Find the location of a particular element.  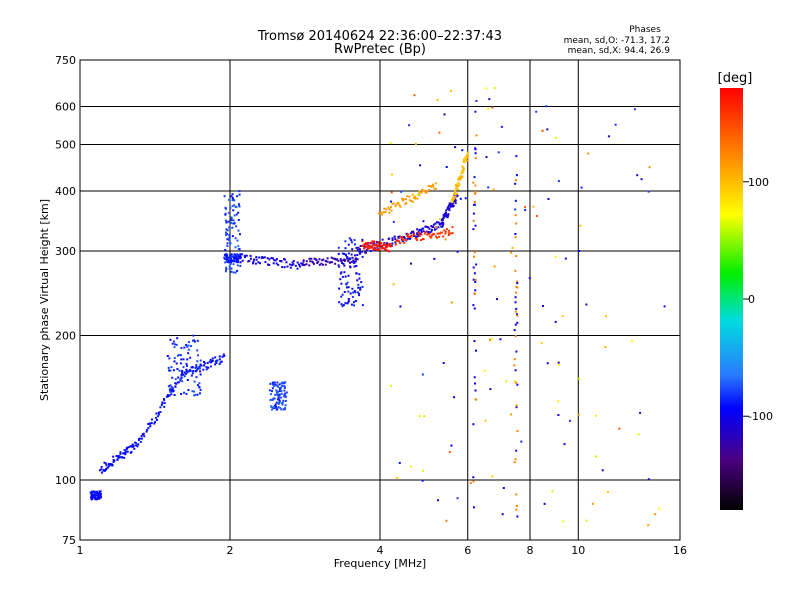

colorbar is located at coordinates (731, 299).